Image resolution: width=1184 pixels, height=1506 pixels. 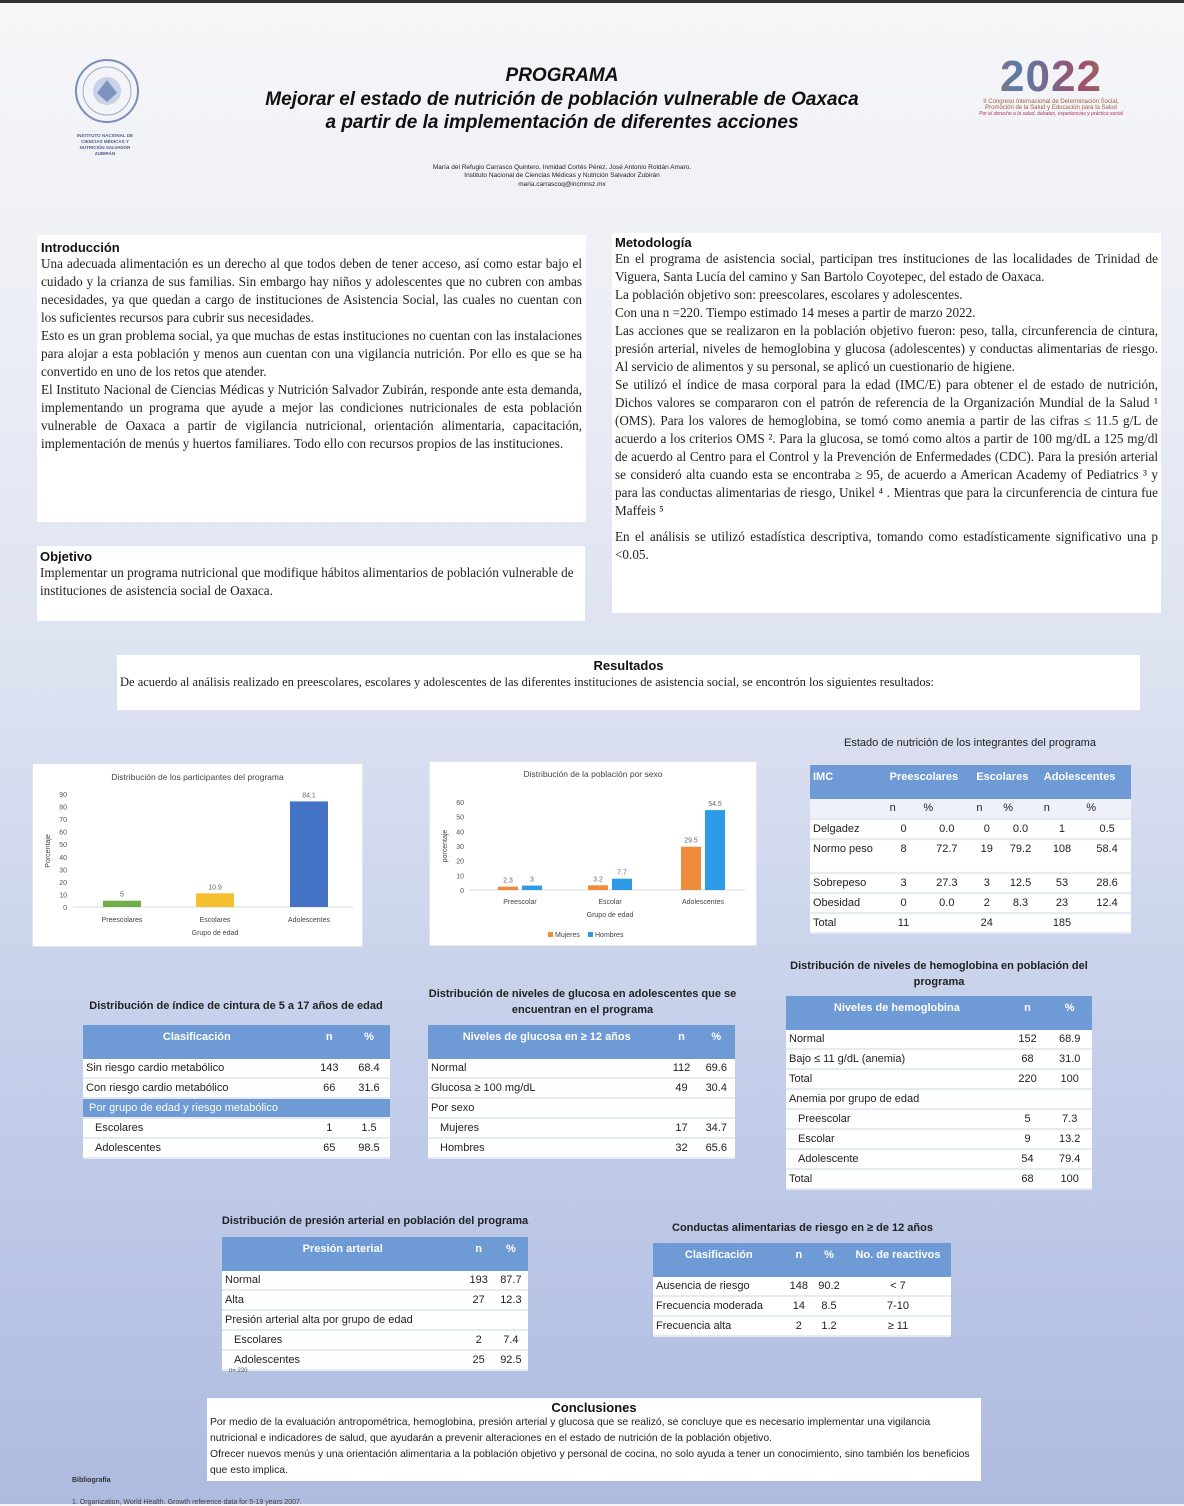 What do you see at coordinates (610, 902) in the screenshot?
I see `x-tick-label: Escolar` at bounding box center [610, 902].